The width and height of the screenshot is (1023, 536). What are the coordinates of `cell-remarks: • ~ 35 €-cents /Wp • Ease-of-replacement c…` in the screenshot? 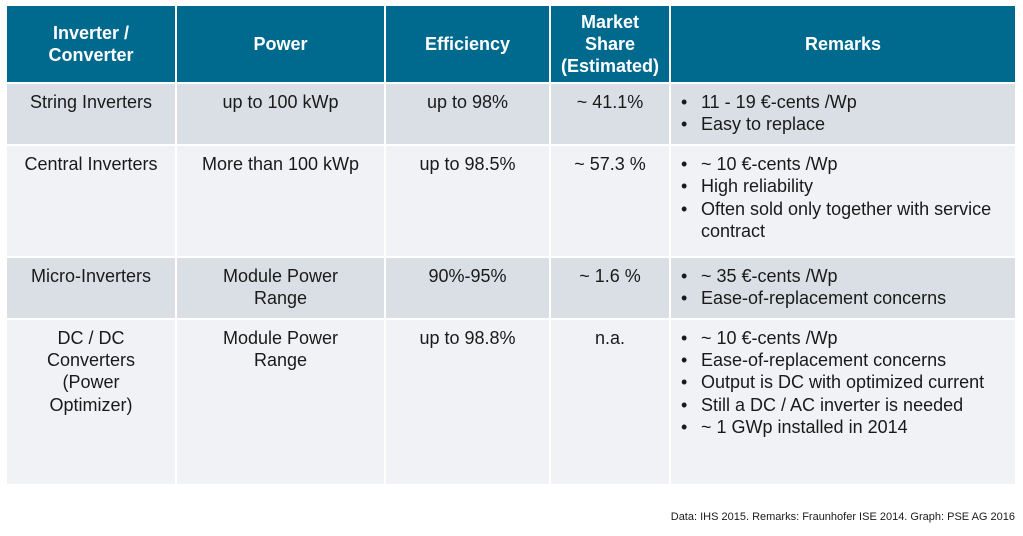 It's located at (843, 288).